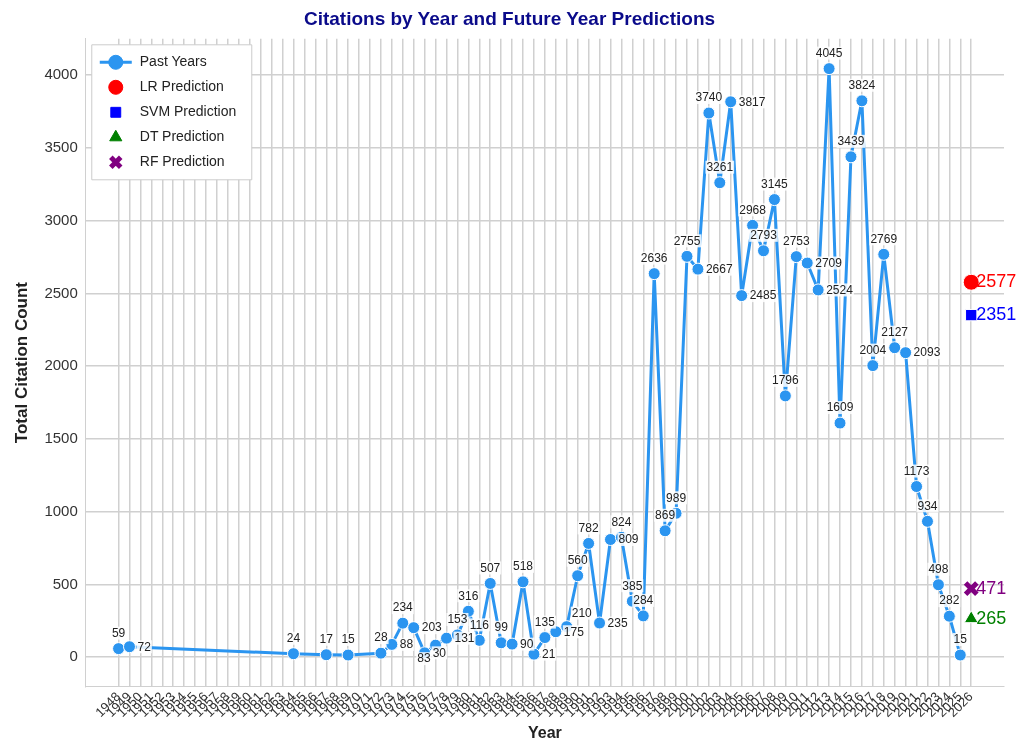 Image resolution: width=1017 pixels, height=747 pixels. Describe the element at coordinates (439, 652) in the screenshot. I see `data-label: 30` at that location.